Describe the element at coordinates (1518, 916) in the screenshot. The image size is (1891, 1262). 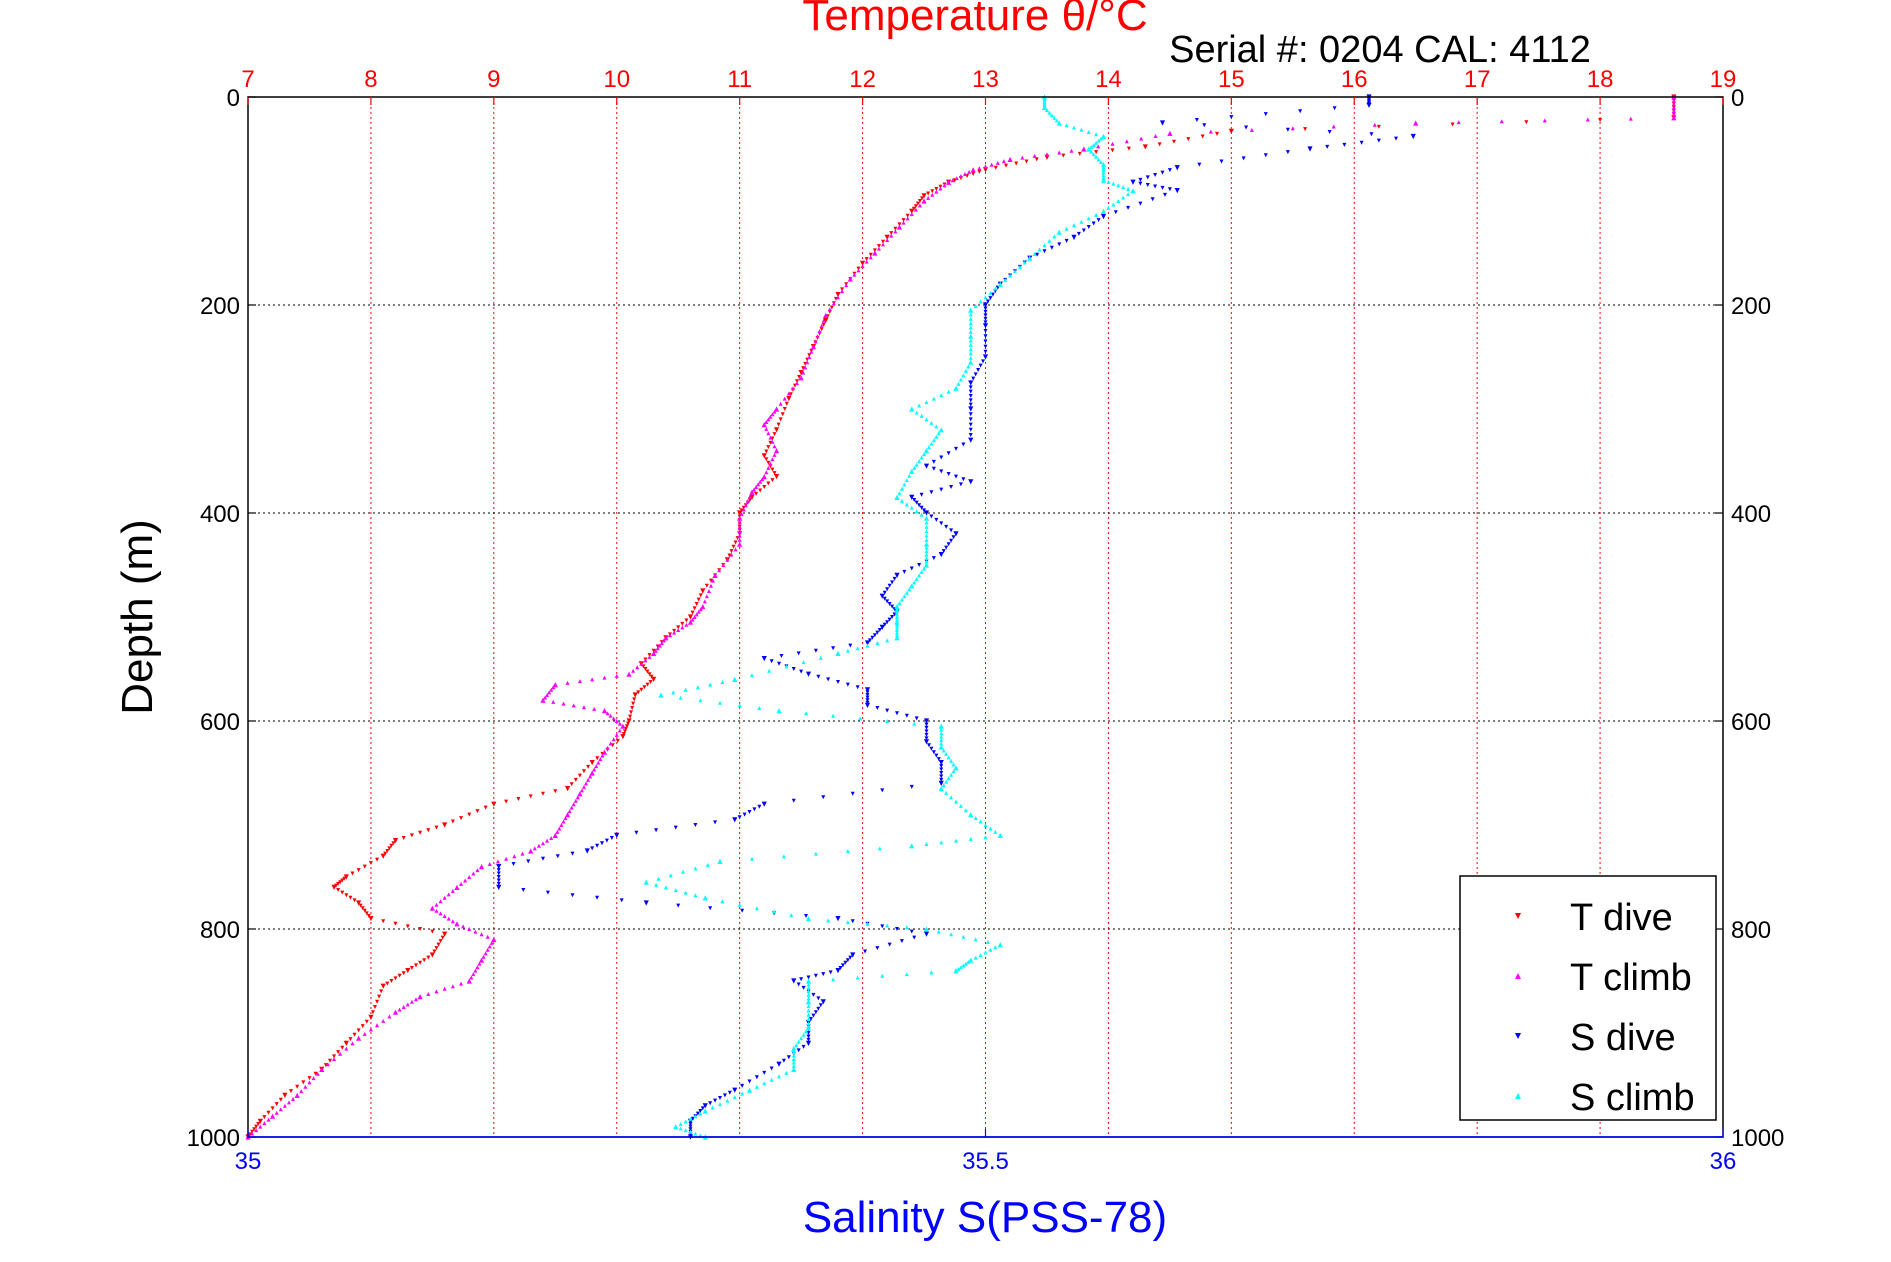
I see `legend-marker-t-dive` at that location.